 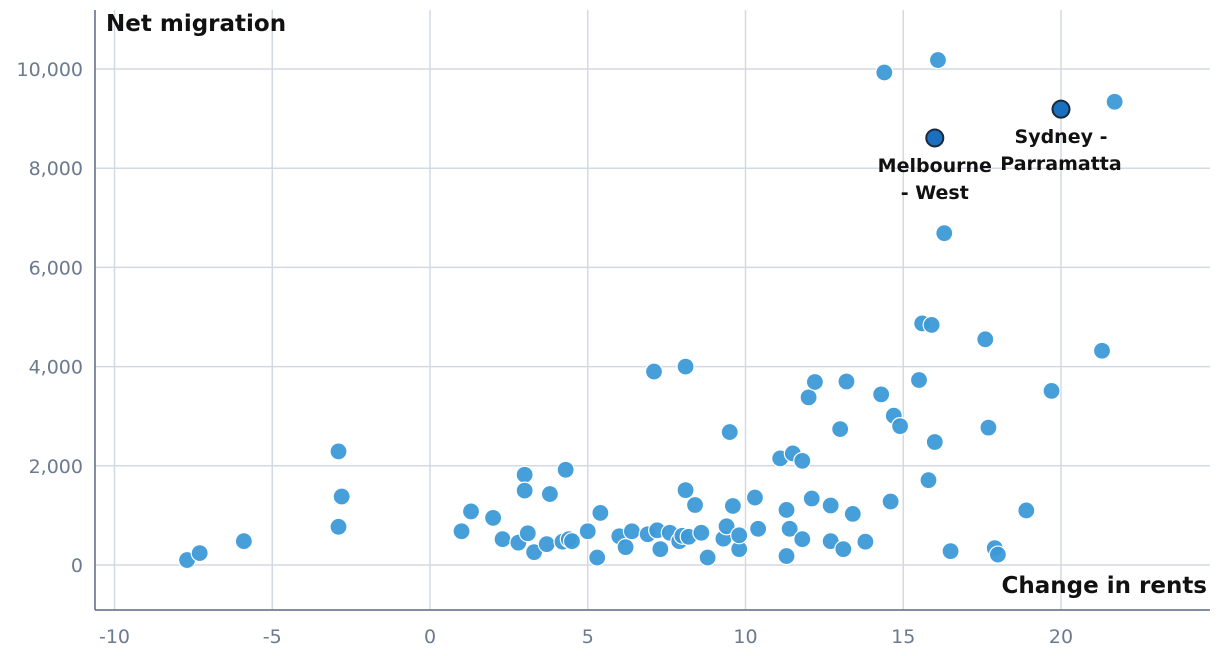 I want to click on x-tick-label: -10, so click(x=114, y=637).